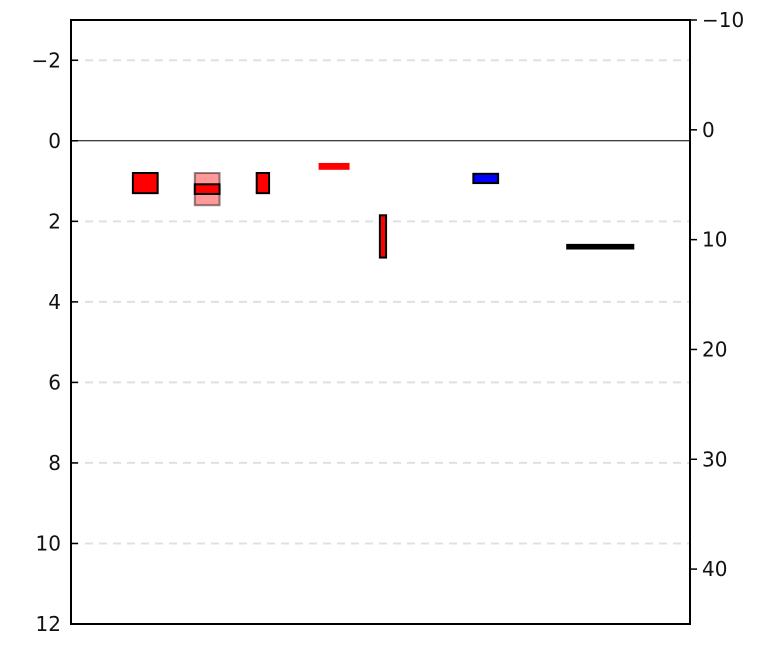  Describe the element at coordinates (717, 294) in the screenshot. I see `right-y-axis: −10 0 10 20 30 40` at that location.